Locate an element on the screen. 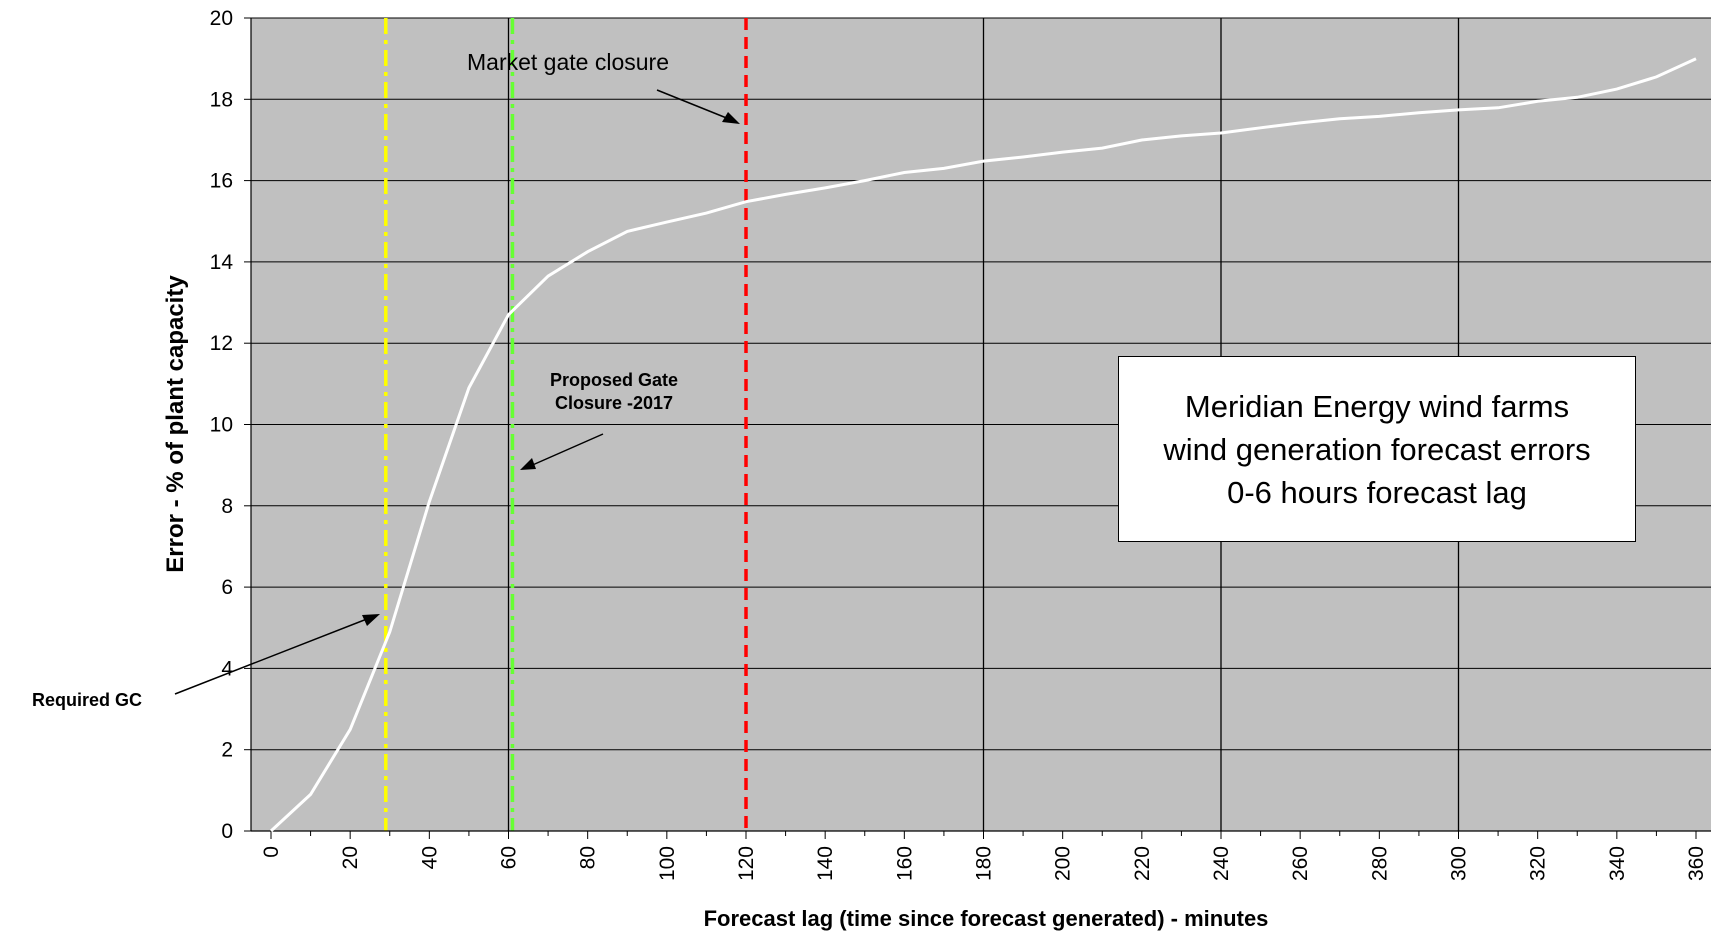 This screenshot has height=935, width=1711. info-box-line3: 0-6 hours forecast lag is located at coordinates (1377, 492).